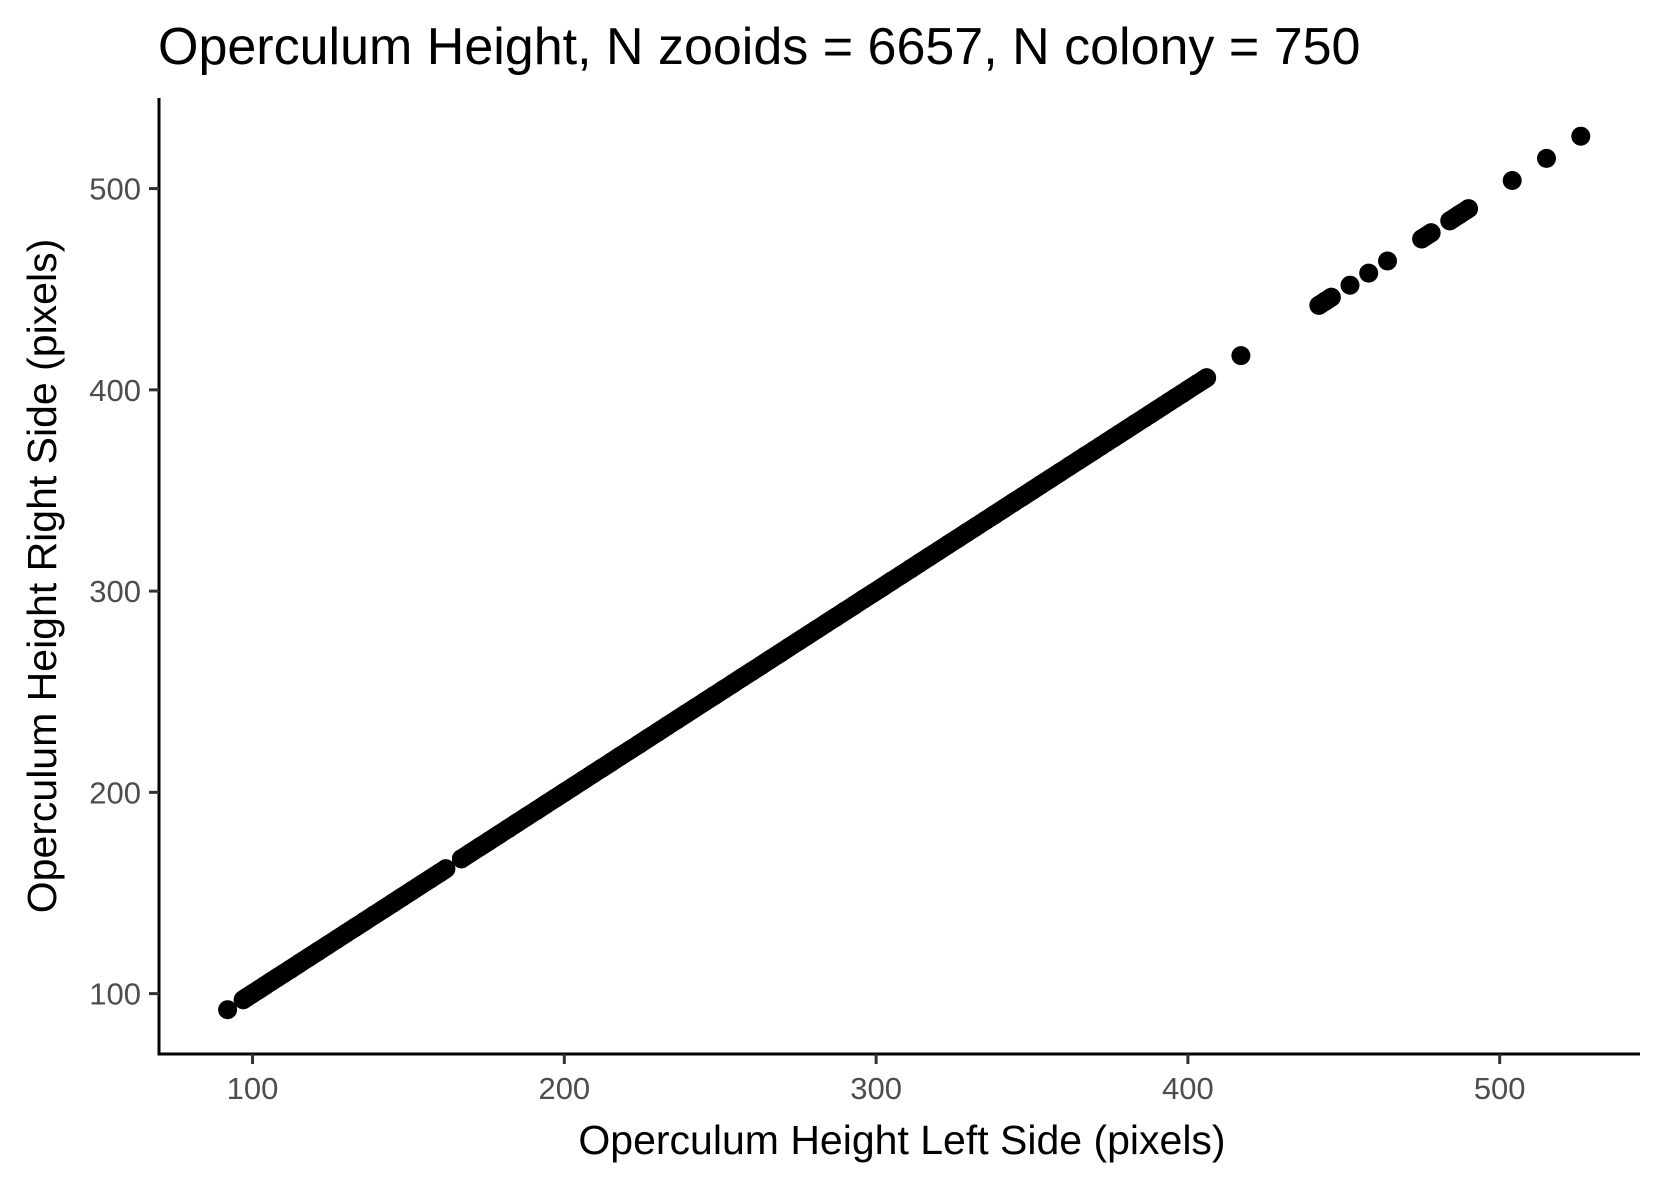 The height and width of the screenshot is (1181, 1653). I want to click on y-tick-label: 400, so click(115, 390).